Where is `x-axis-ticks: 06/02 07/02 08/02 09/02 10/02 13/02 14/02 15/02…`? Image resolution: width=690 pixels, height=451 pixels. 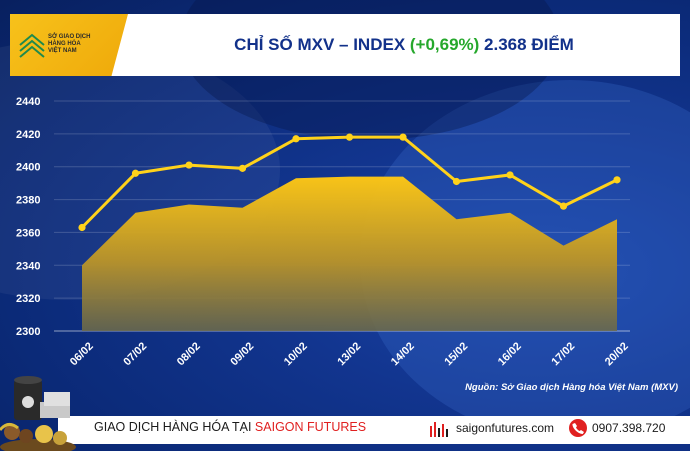 x-axis-ticks: 06/02 07/02 08/02 09/02 10/02 13/02 14/02 15/02… is located at coordinates (349, 354).